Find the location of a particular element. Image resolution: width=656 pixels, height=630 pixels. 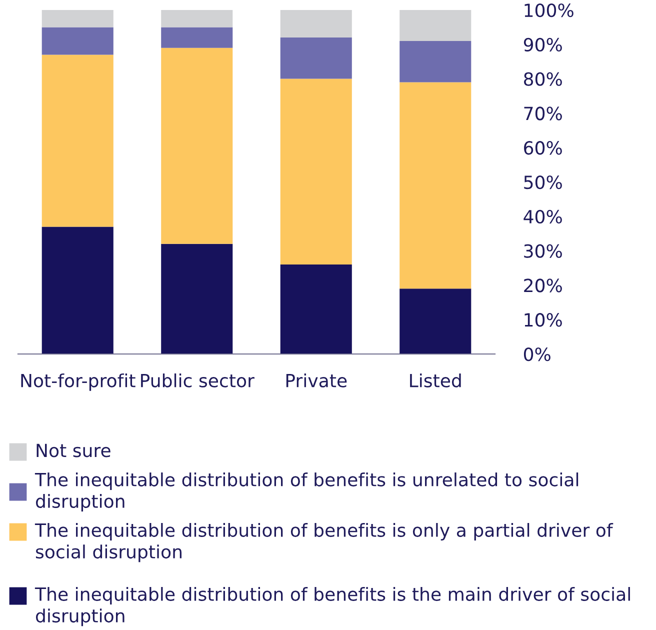

y-tick-label: 60% is located at coordinates (543, 148).